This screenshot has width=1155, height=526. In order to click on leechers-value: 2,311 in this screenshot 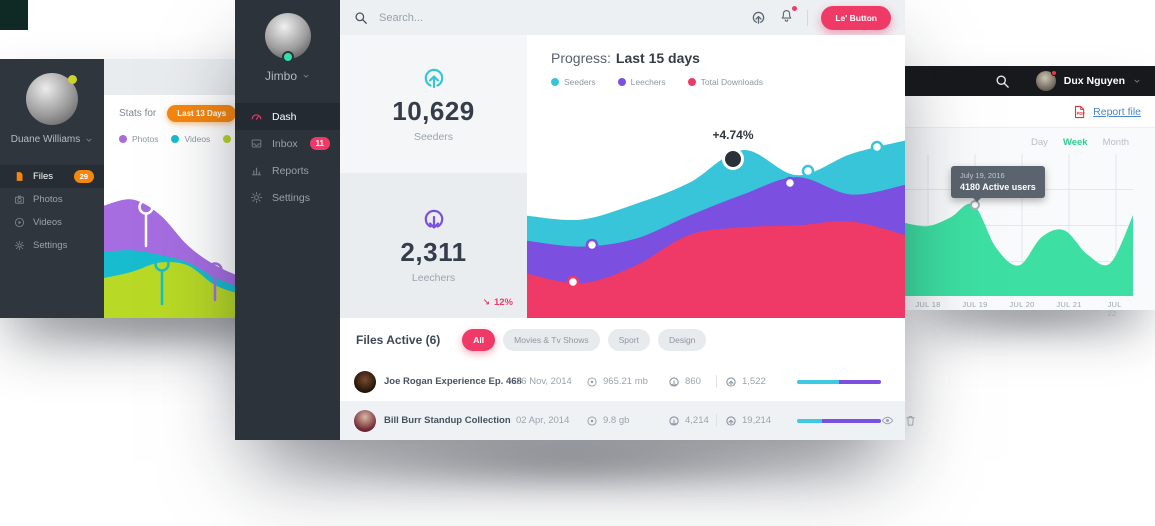, I will do `click(433, 252)`.